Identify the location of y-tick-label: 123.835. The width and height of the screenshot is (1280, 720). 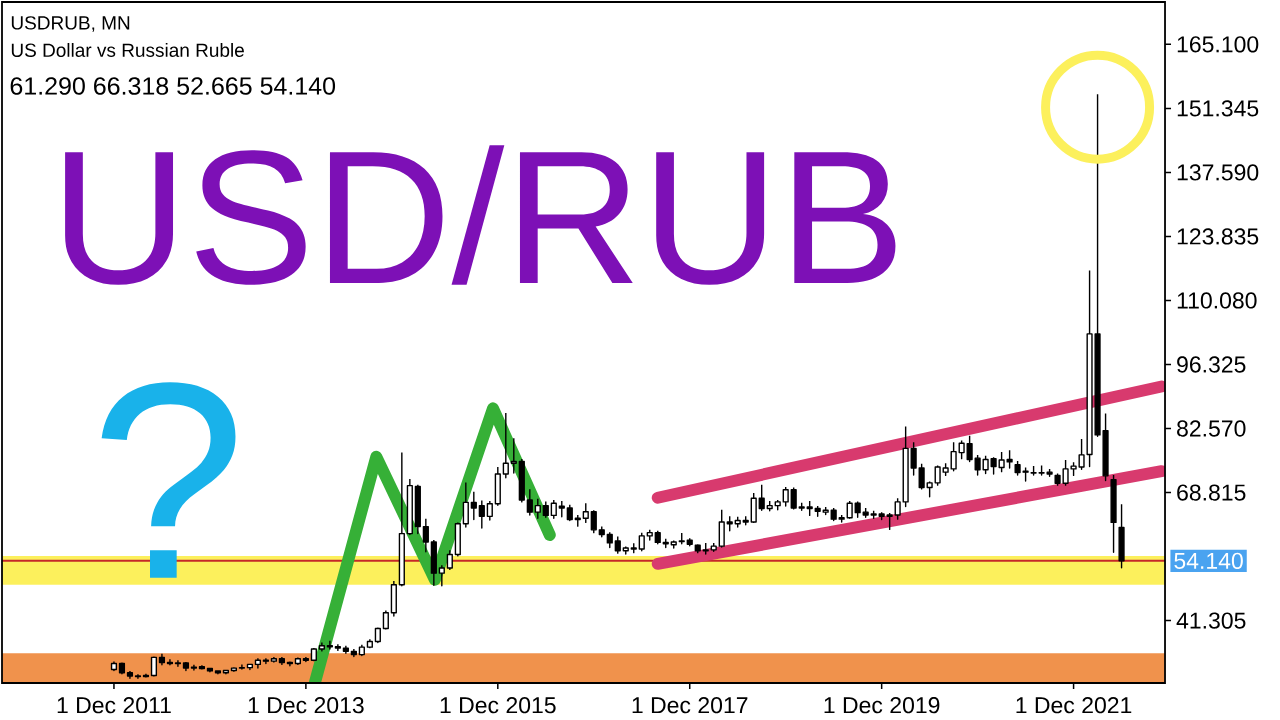
(1218, 236).